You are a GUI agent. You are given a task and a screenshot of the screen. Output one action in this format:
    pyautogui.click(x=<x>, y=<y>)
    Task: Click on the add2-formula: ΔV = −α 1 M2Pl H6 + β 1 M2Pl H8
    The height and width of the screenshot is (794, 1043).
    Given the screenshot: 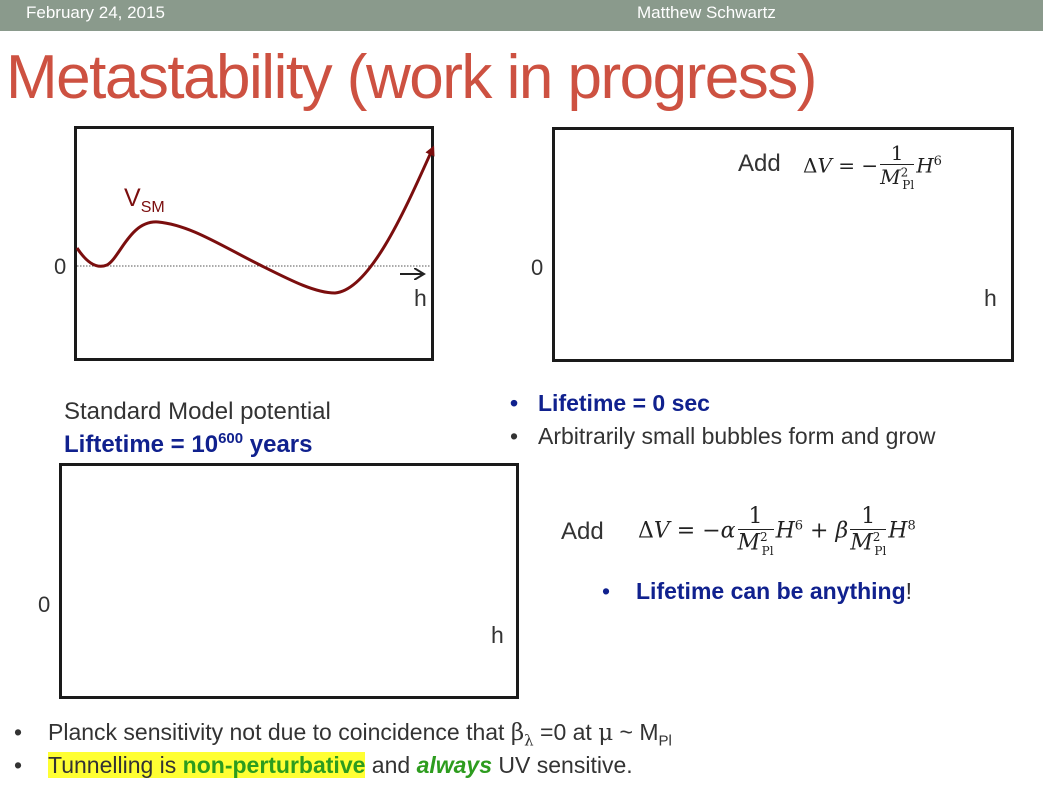 What is the action you would take?
    pyautogui.click(x=777, y=531)
    